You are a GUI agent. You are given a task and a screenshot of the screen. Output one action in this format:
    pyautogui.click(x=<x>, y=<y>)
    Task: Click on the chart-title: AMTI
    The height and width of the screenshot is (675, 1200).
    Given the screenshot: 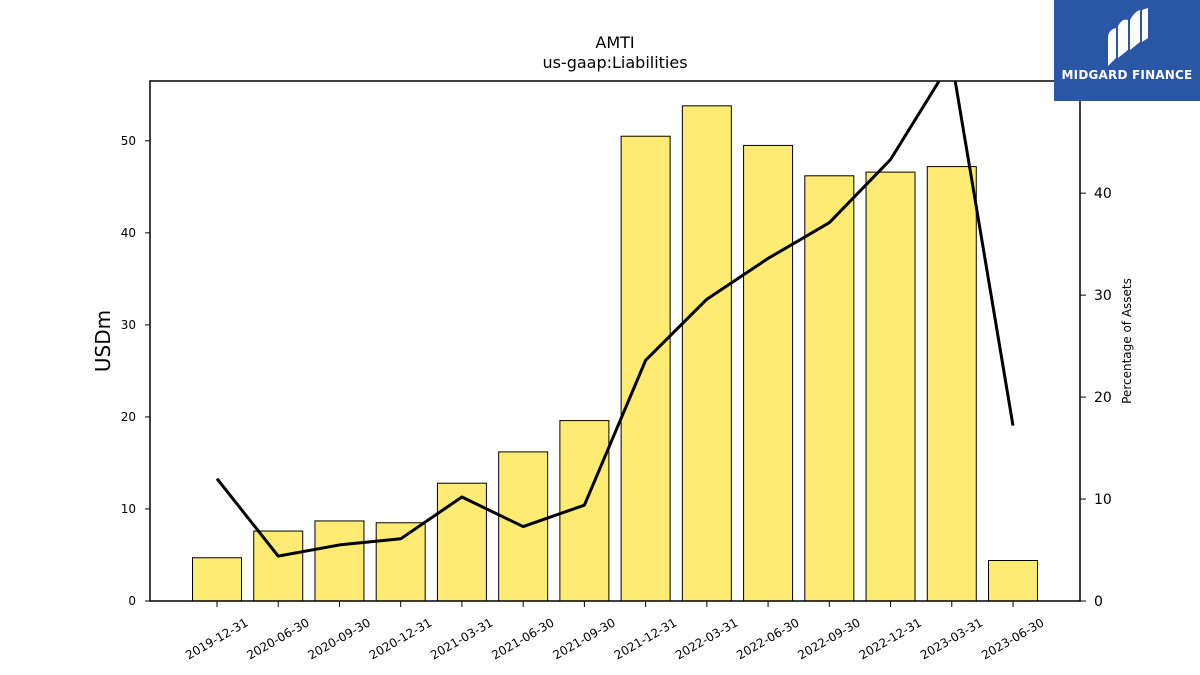 What is the action you would take?
    pyautogui.click(x=614, y=42)
    